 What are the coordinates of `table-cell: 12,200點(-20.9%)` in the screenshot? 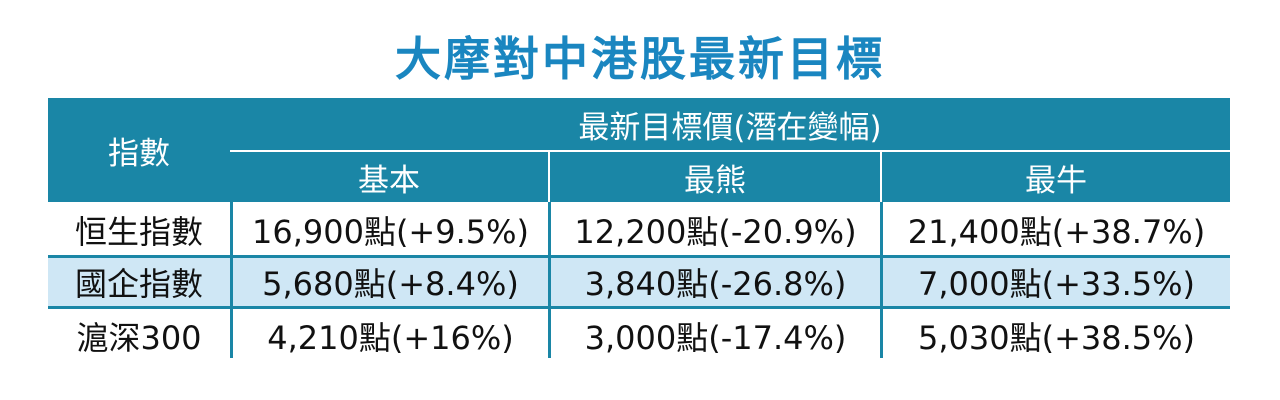 It's located at (715, 230).